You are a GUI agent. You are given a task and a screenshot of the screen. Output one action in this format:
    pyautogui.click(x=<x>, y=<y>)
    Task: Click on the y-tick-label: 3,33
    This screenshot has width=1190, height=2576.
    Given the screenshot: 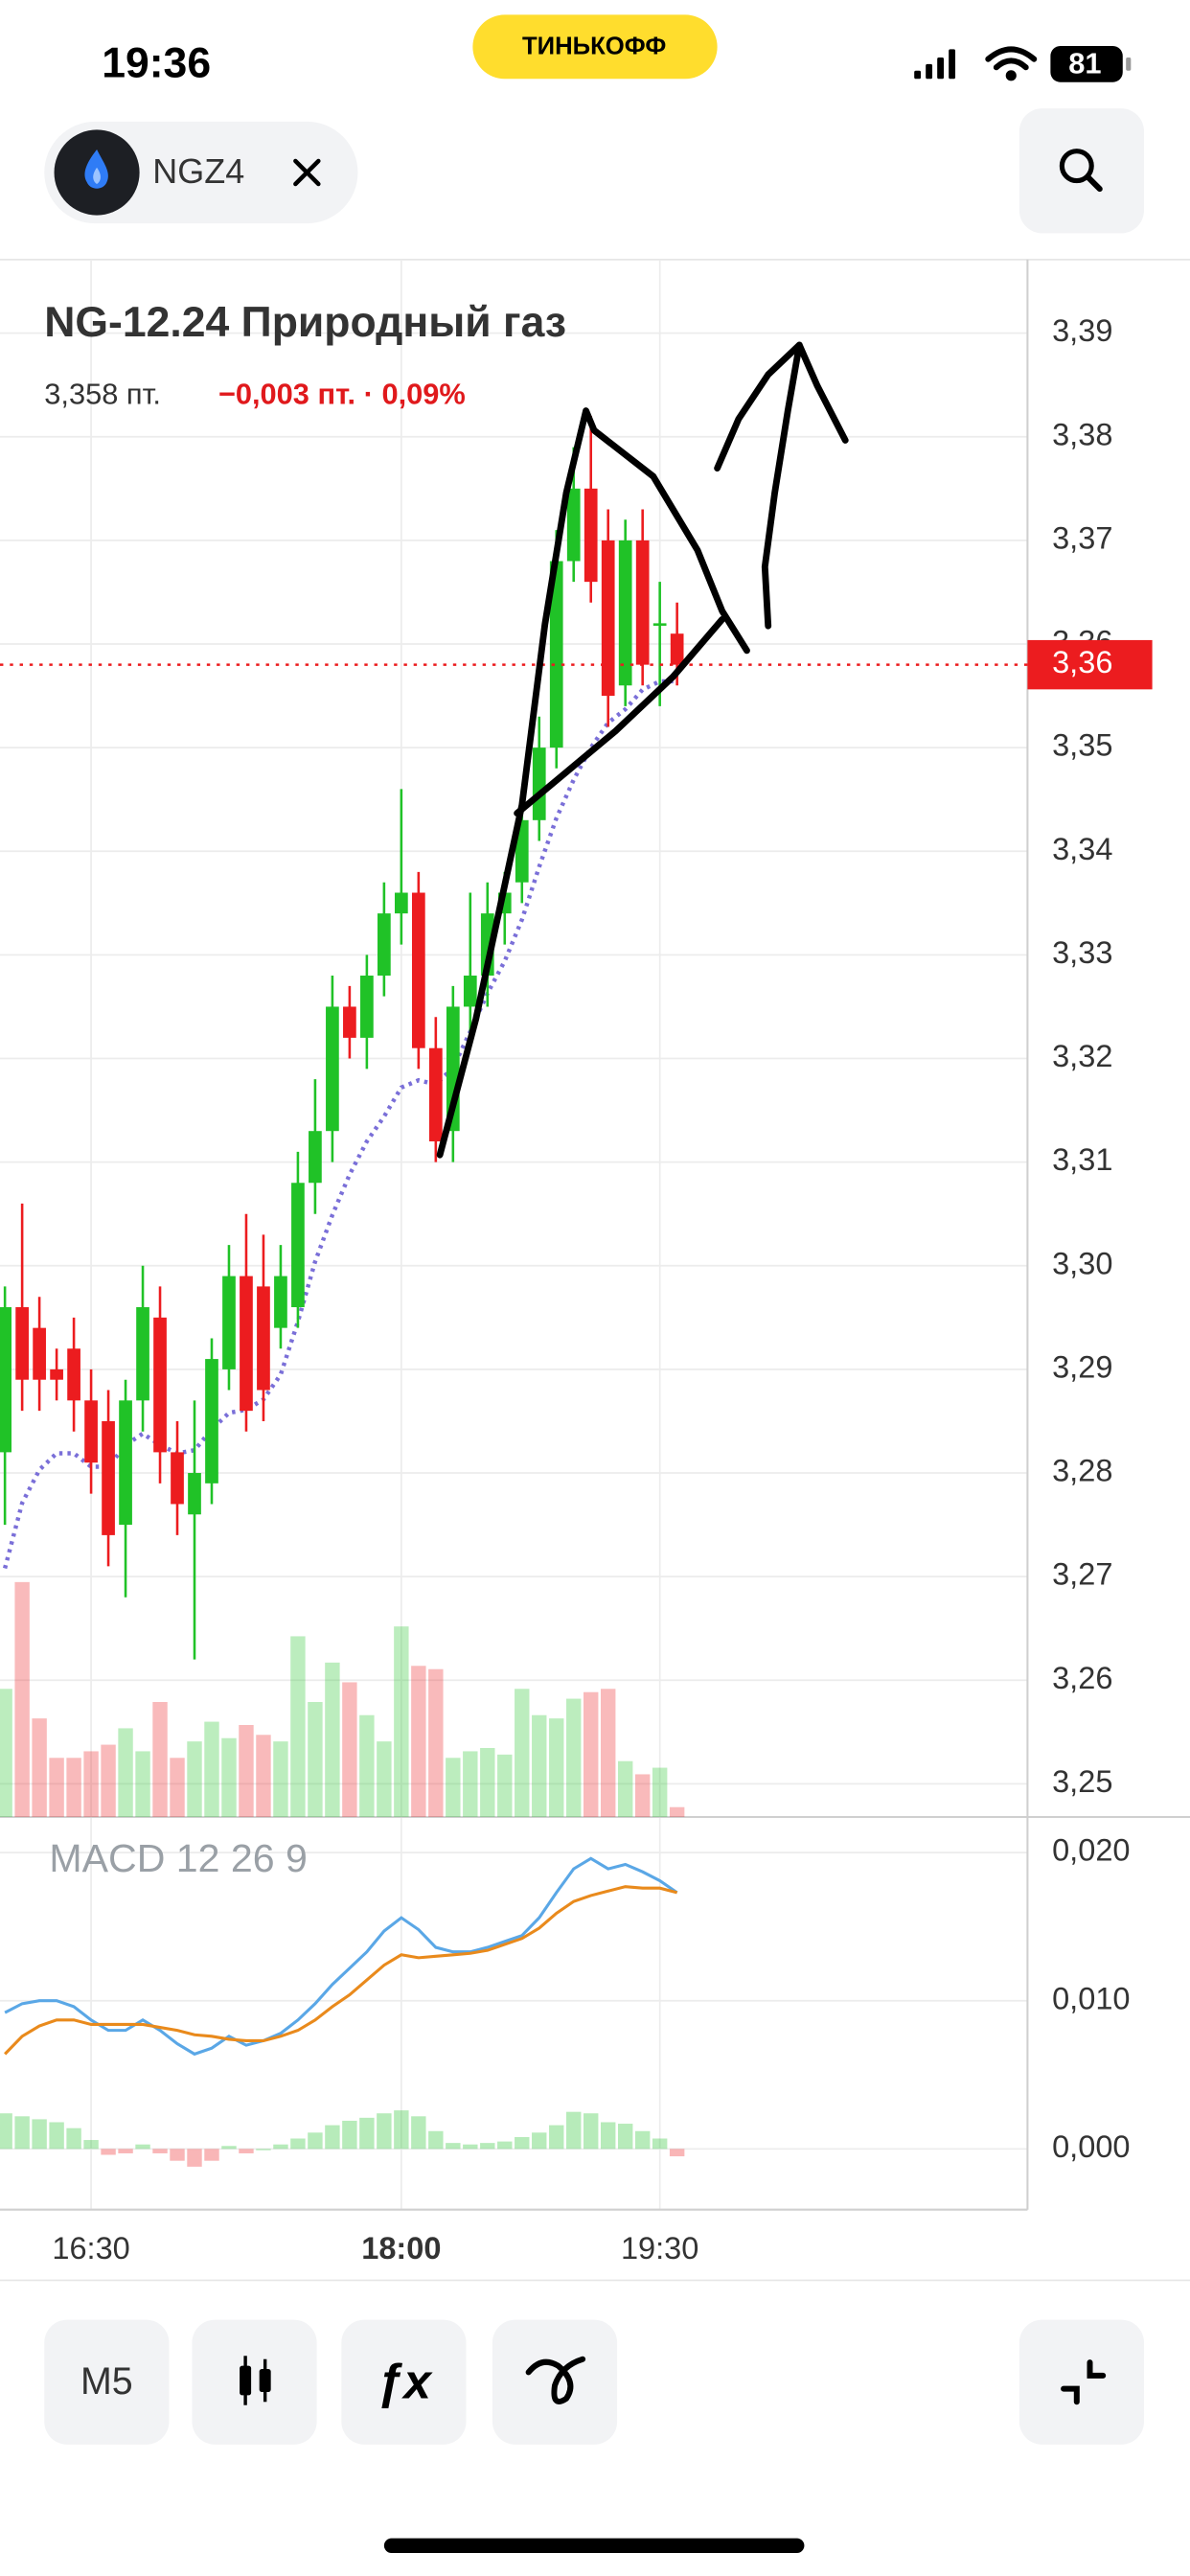 What is the action you would take?
    pyautogui.click(x=1082, y=952)
    